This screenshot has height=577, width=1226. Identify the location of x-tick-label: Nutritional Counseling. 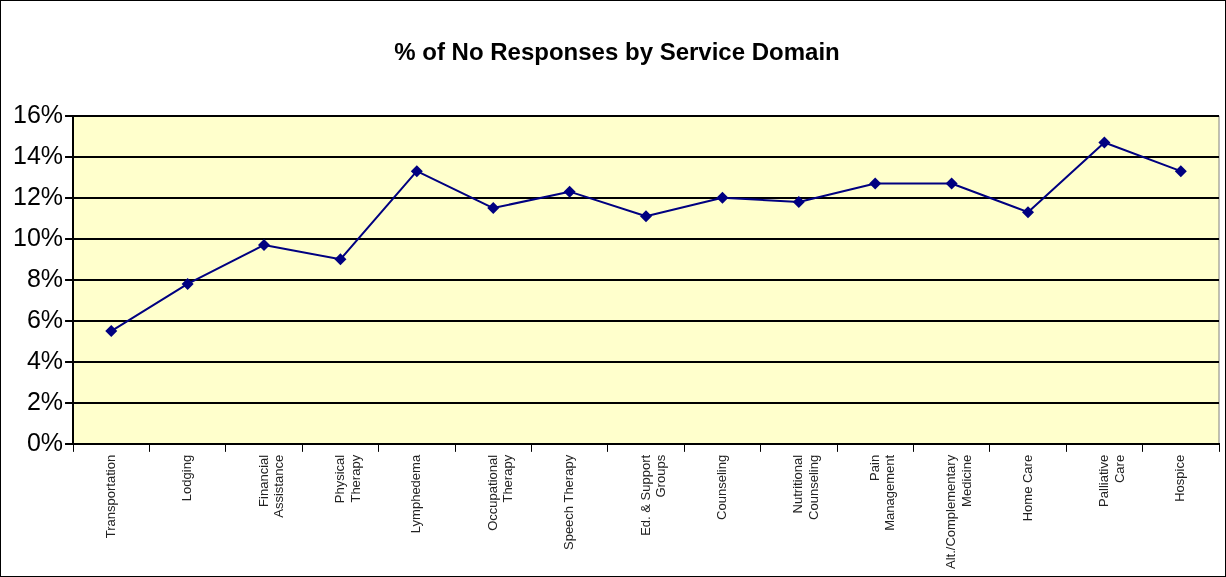
(805, 487).